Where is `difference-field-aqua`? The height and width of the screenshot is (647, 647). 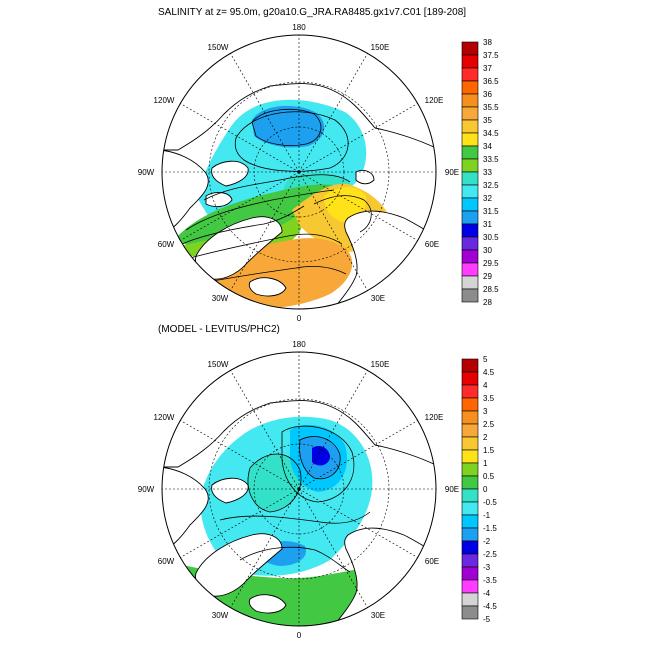 difference-field-aqua is located at coordinates (274, 483).